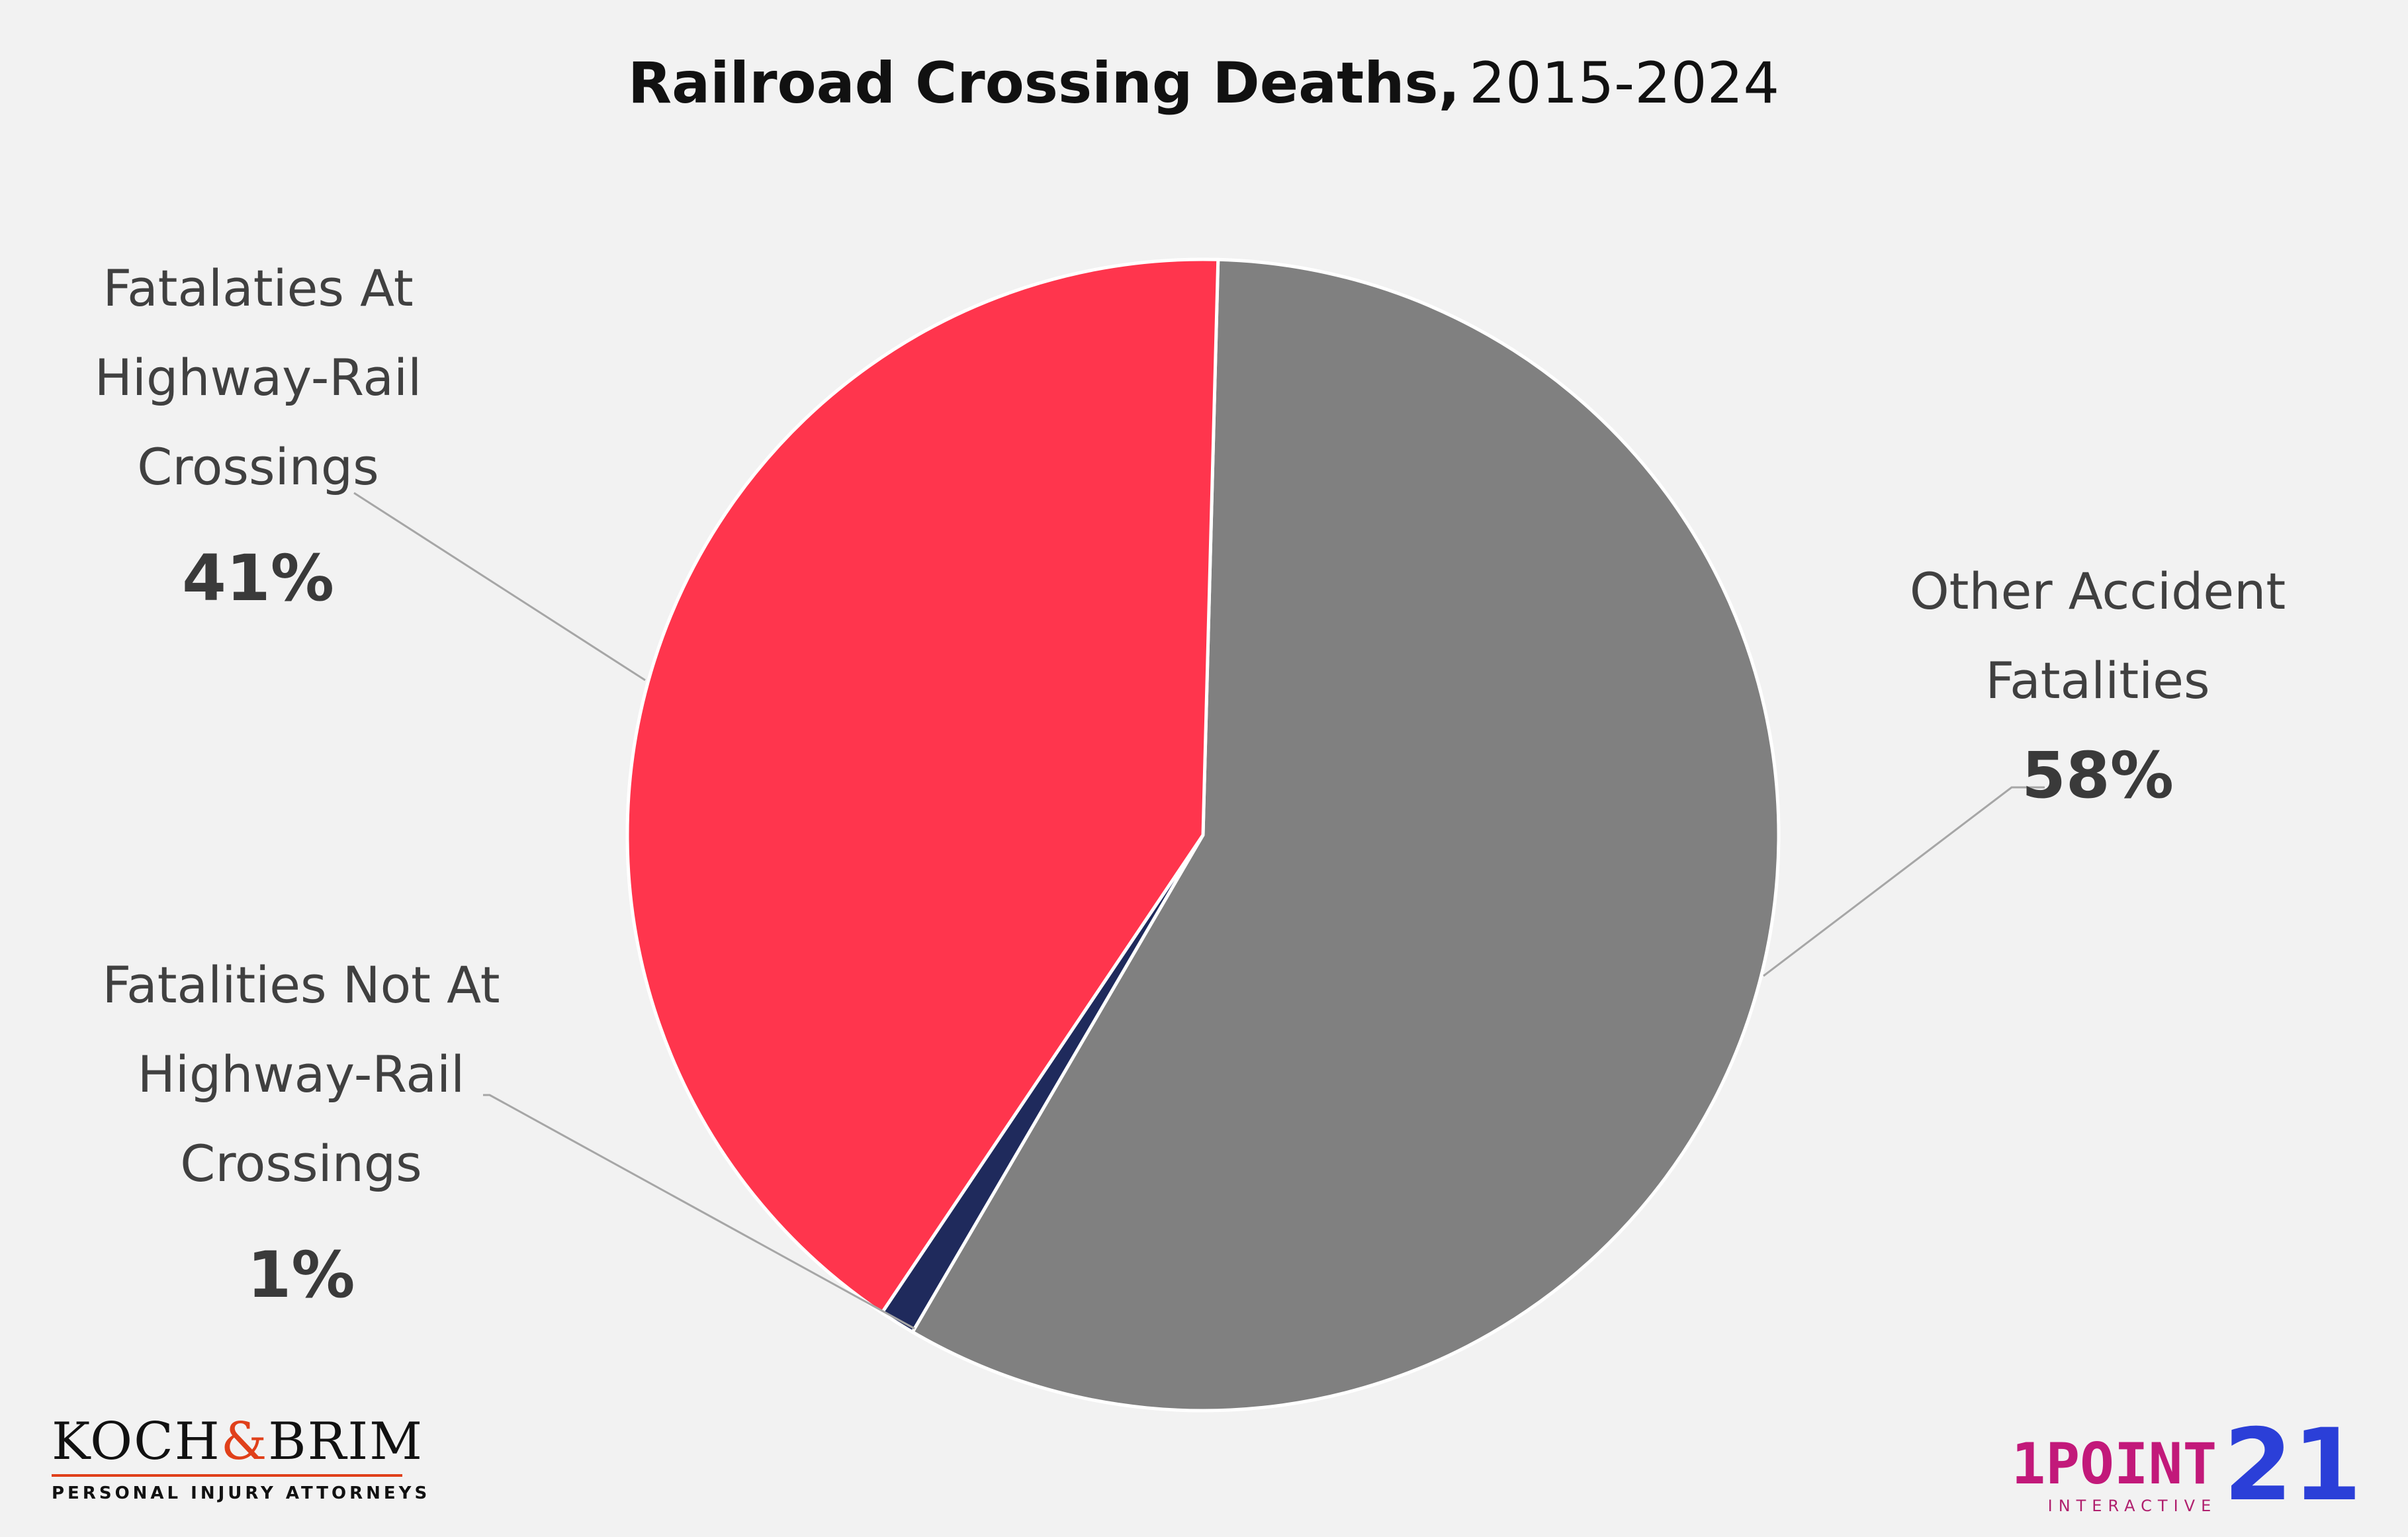  What do you see at coordinates (2098, 591) in the screenshot?
I see `slice-label-0-line-0: Other Accident` at bounding box center [2098, 591].